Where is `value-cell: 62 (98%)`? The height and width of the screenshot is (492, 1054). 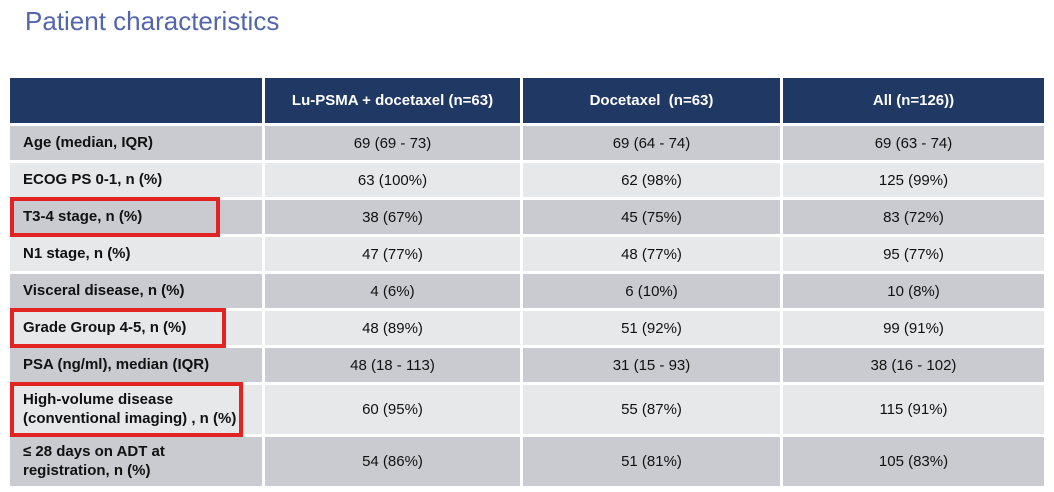 value-cell: 62 (98%) is located at coordinates (651, 180).